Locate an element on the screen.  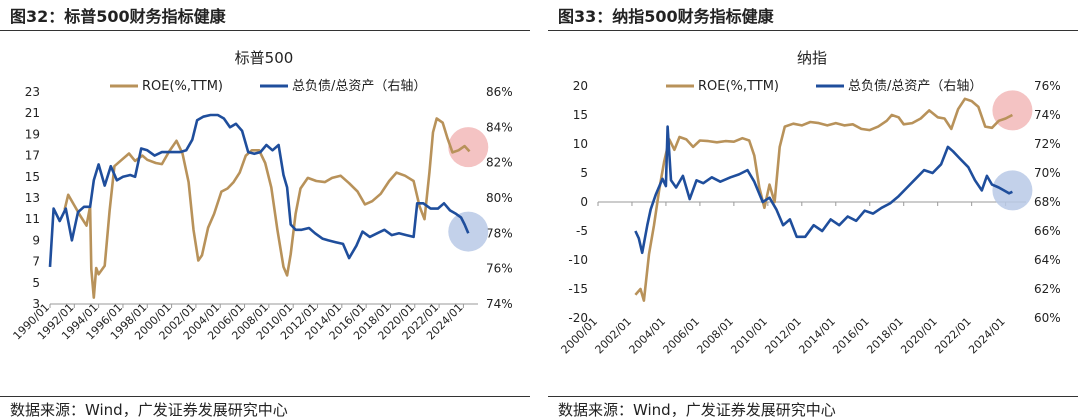
y-right-tick-label: 70% is located at coordinates (1047, 173).